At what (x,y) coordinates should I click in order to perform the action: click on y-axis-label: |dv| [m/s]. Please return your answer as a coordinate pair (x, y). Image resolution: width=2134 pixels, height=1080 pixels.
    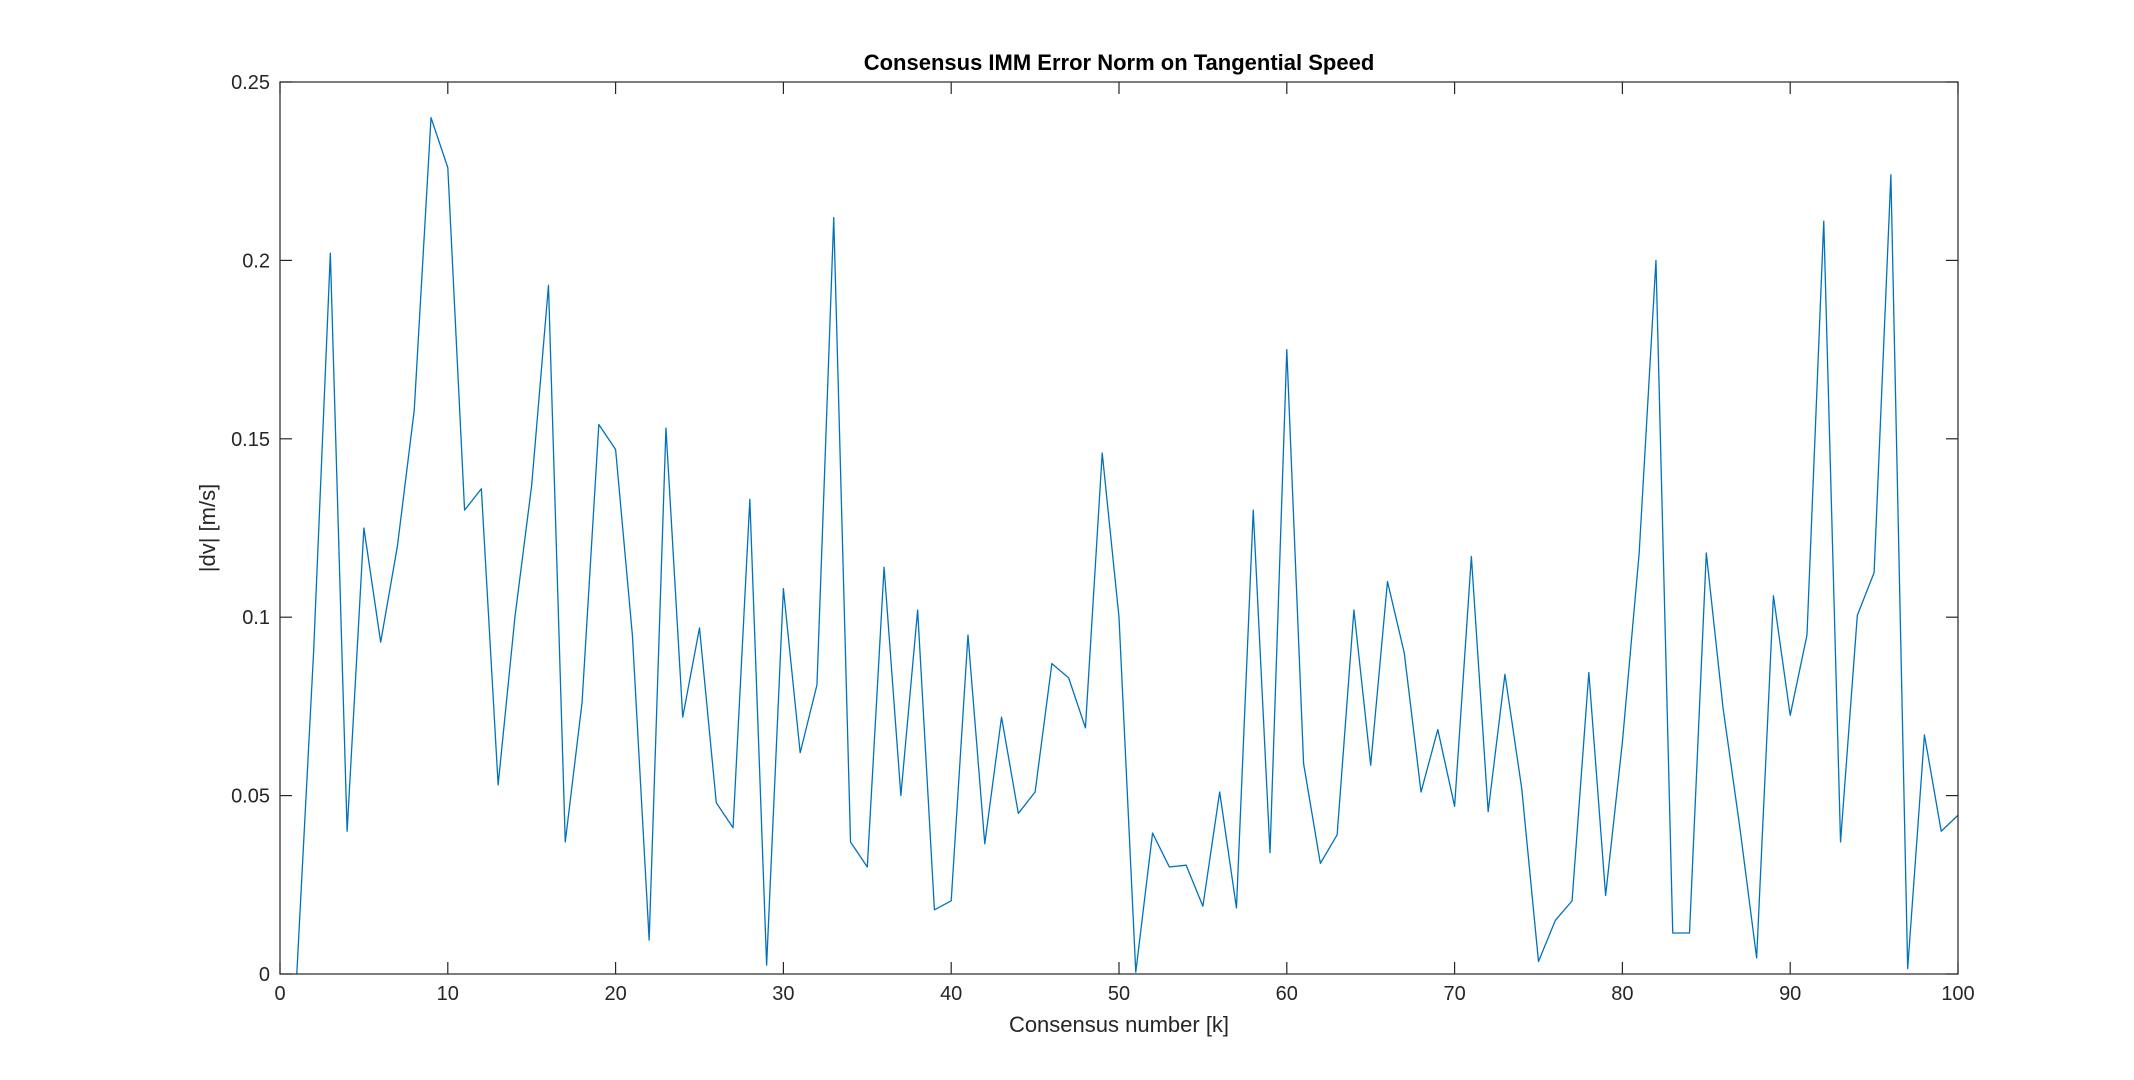
    Looking at the image, I should click on (207, 528).